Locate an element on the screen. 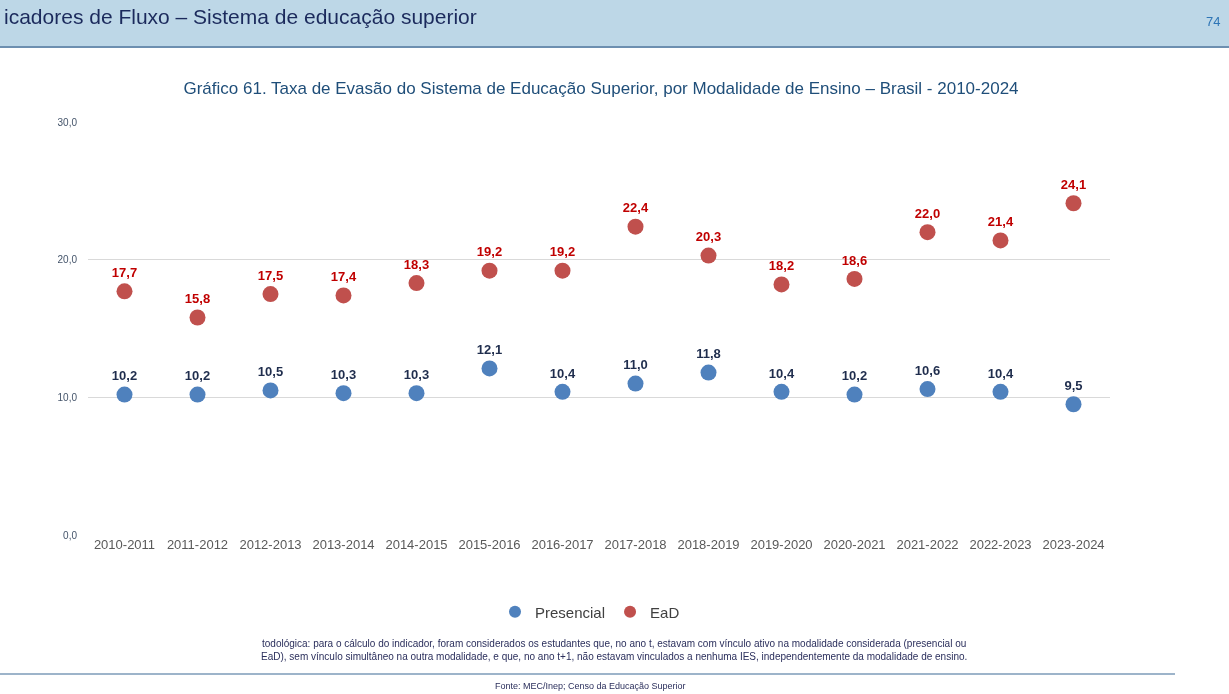 This screenshot has height=694, width=1229. chart-title: Gráfico 61. Taxa de Evasão do Sistema de Educação Superior, por Modalidade de Ensino – Brasil - 2010-2024 is located at coordinates (601, 88).